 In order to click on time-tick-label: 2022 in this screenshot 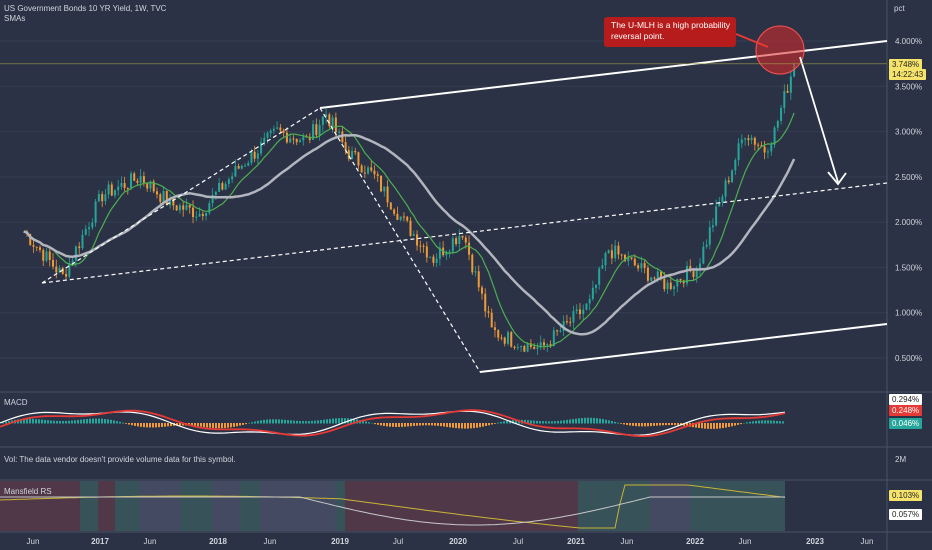, I will do `click(695, 541)`.